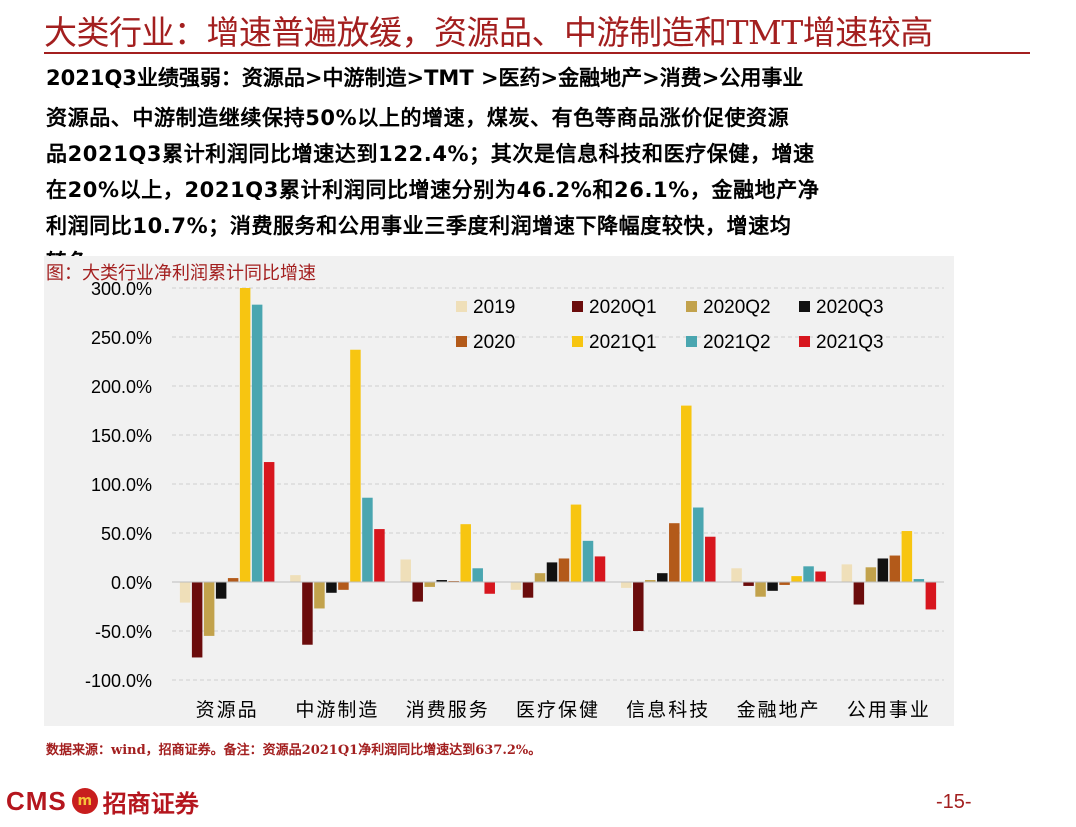  I want to click on cms-logo: CMS m 招商证券, so click(102, 801).